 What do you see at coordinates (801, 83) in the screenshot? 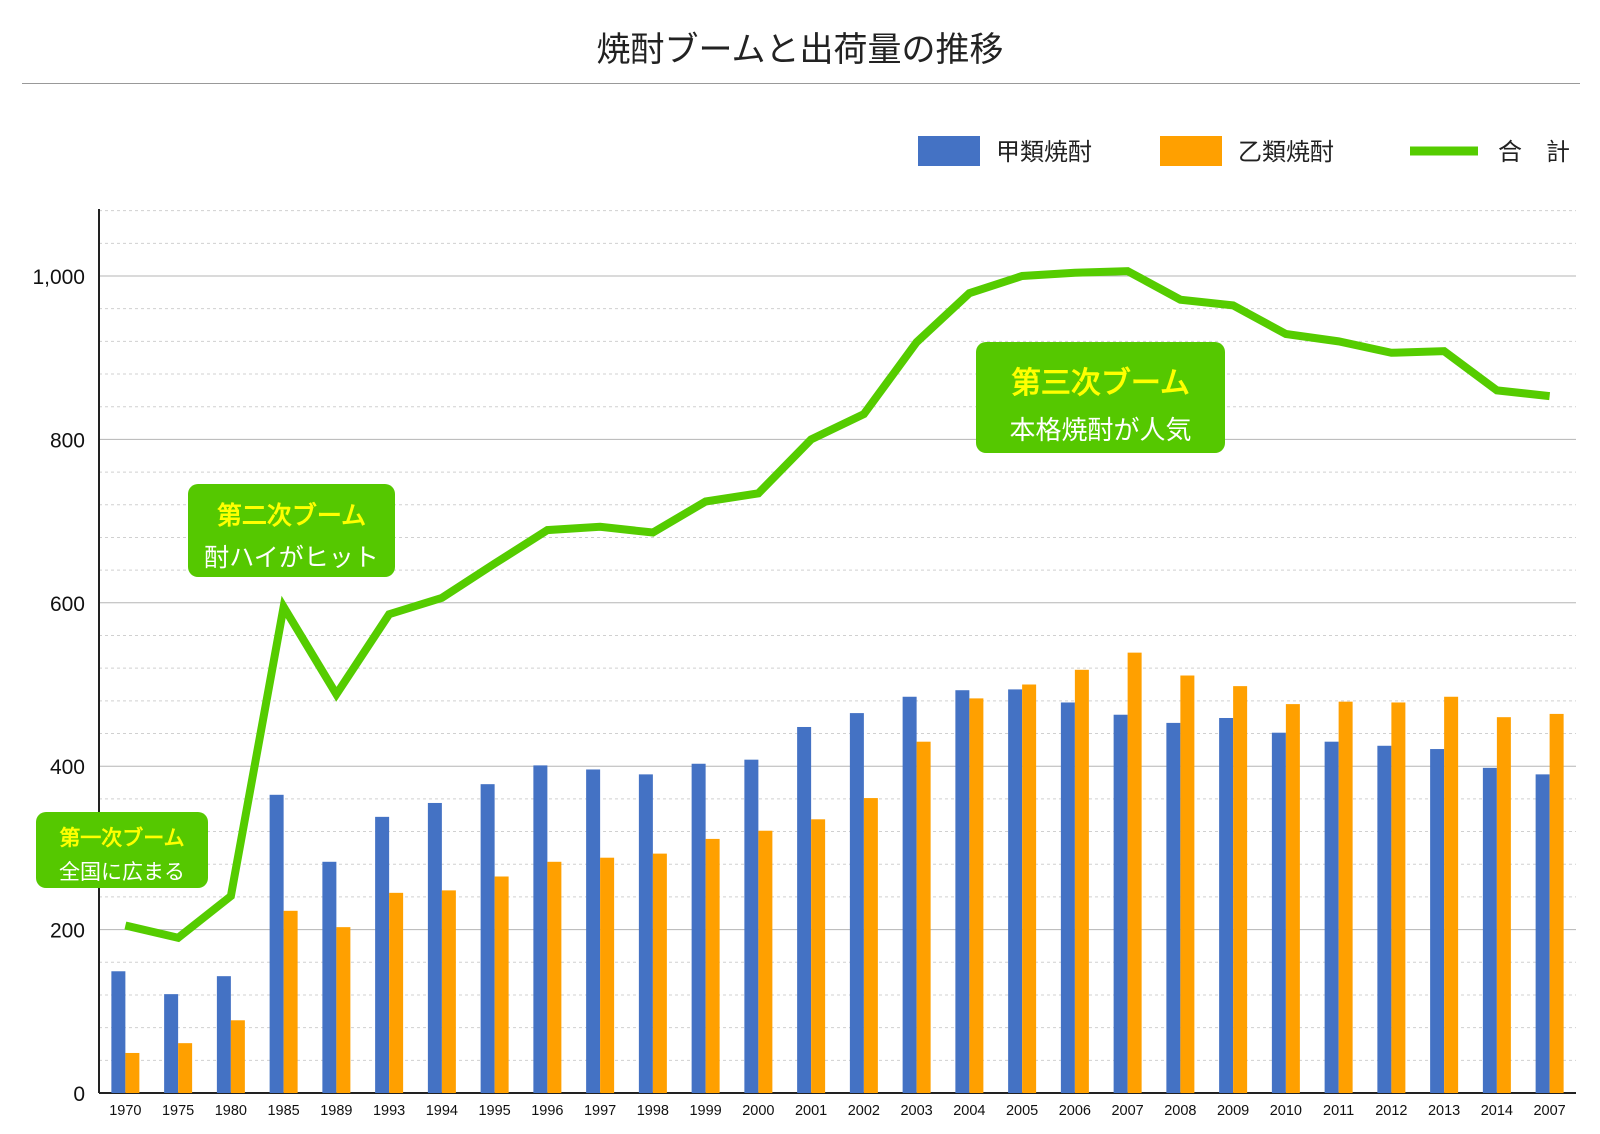
I see `title-divider` at bounding box center [801, 83].